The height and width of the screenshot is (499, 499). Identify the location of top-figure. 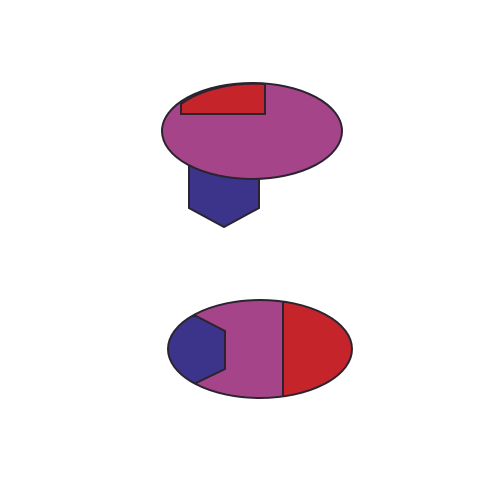
(252, 155).